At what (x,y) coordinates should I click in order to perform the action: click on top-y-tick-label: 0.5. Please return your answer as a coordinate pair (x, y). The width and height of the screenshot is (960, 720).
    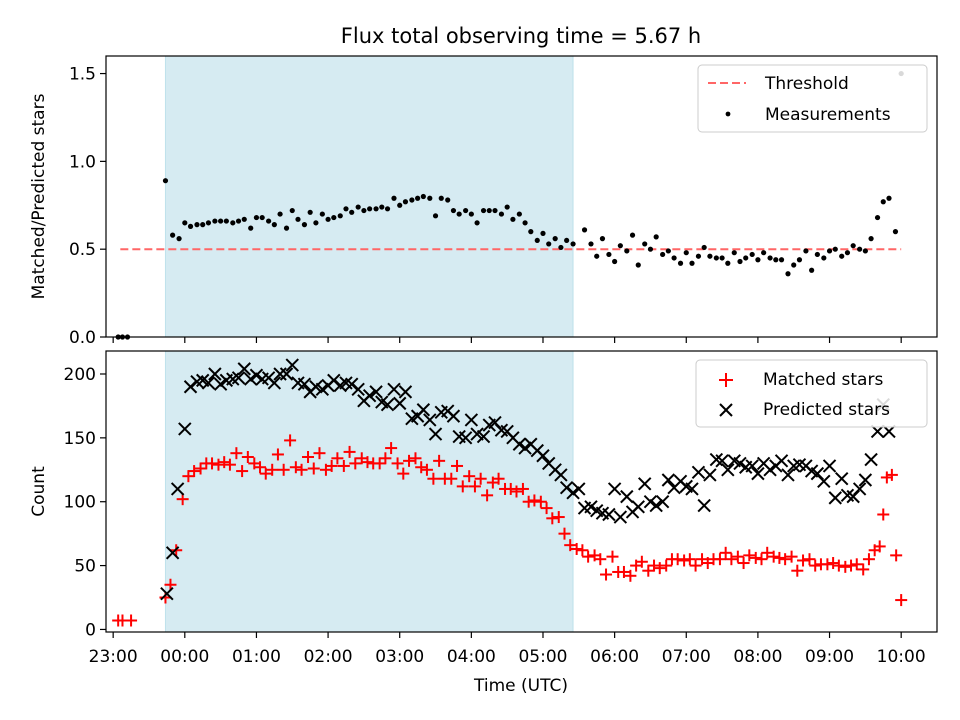
    Looking at the image, I should click on (82, 250).